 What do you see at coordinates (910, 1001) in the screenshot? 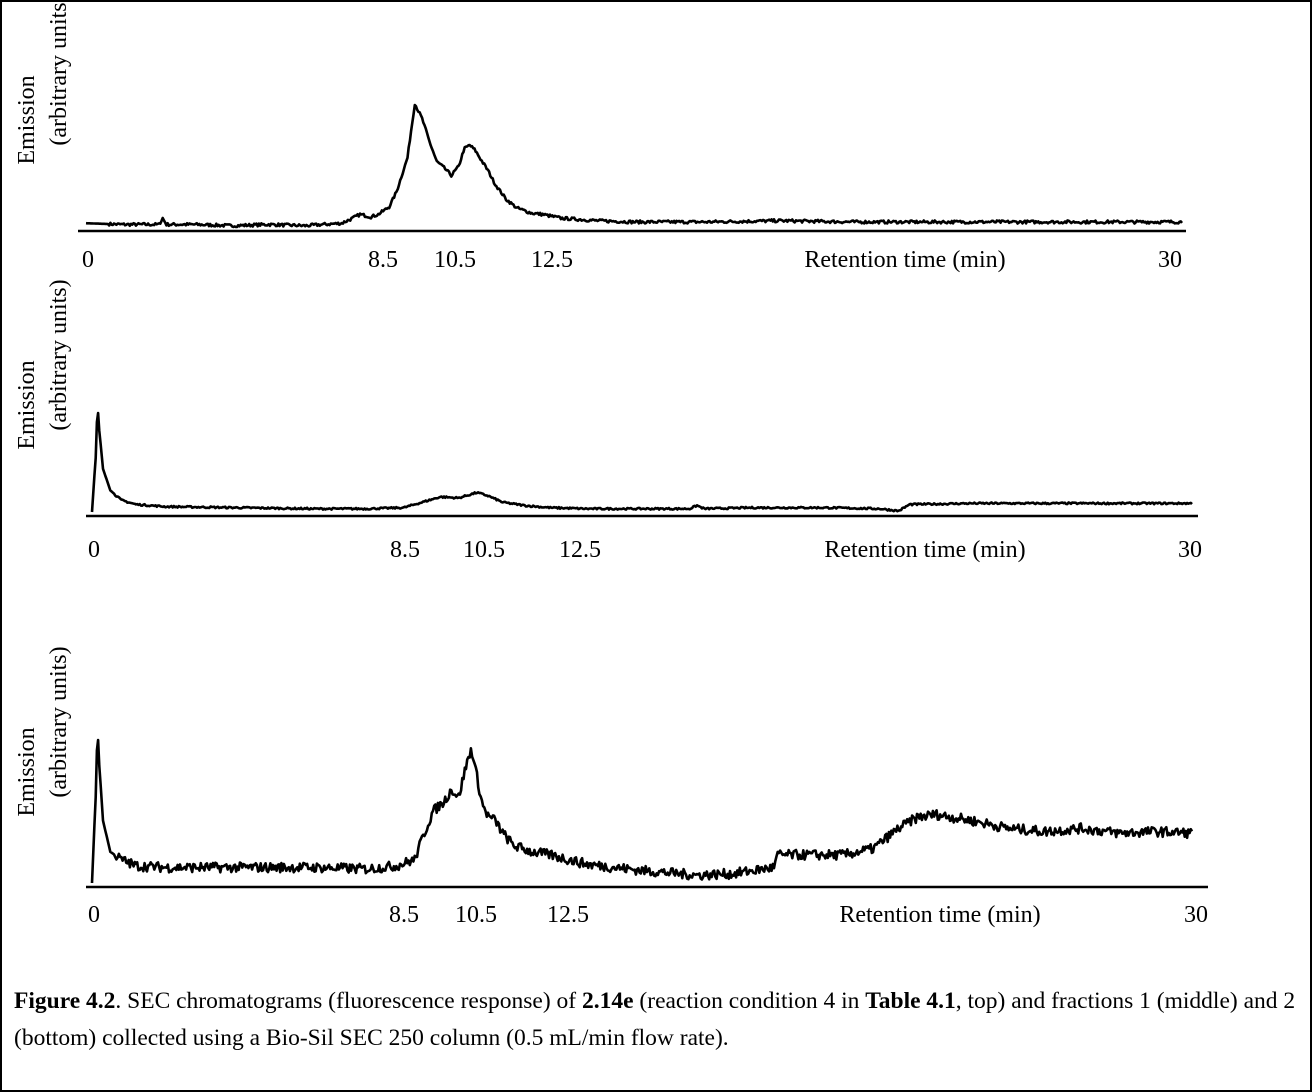
I see `caption-table-ref: Table 4.1` at bounding box center [910, 1001].